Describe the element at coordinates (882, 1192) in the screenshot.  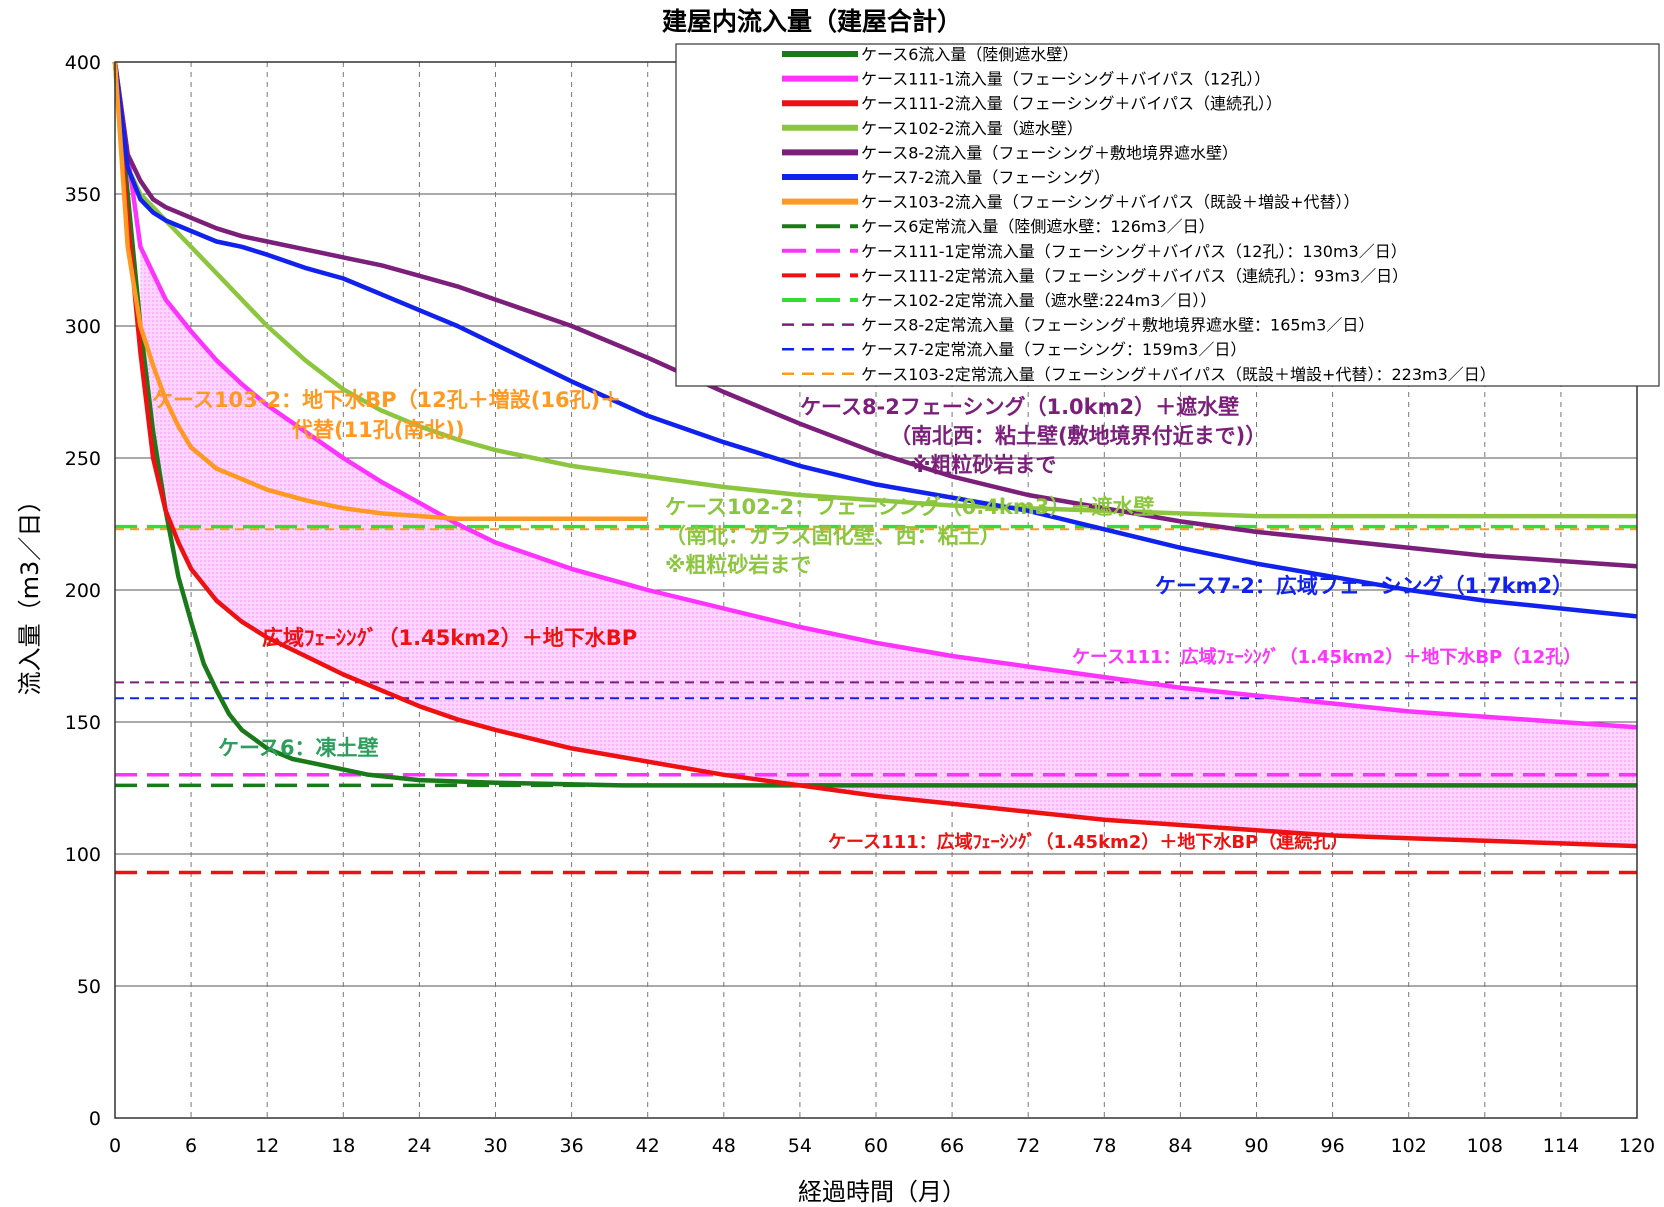
I see `x-axis-label: 経過時間（月）` at that location.